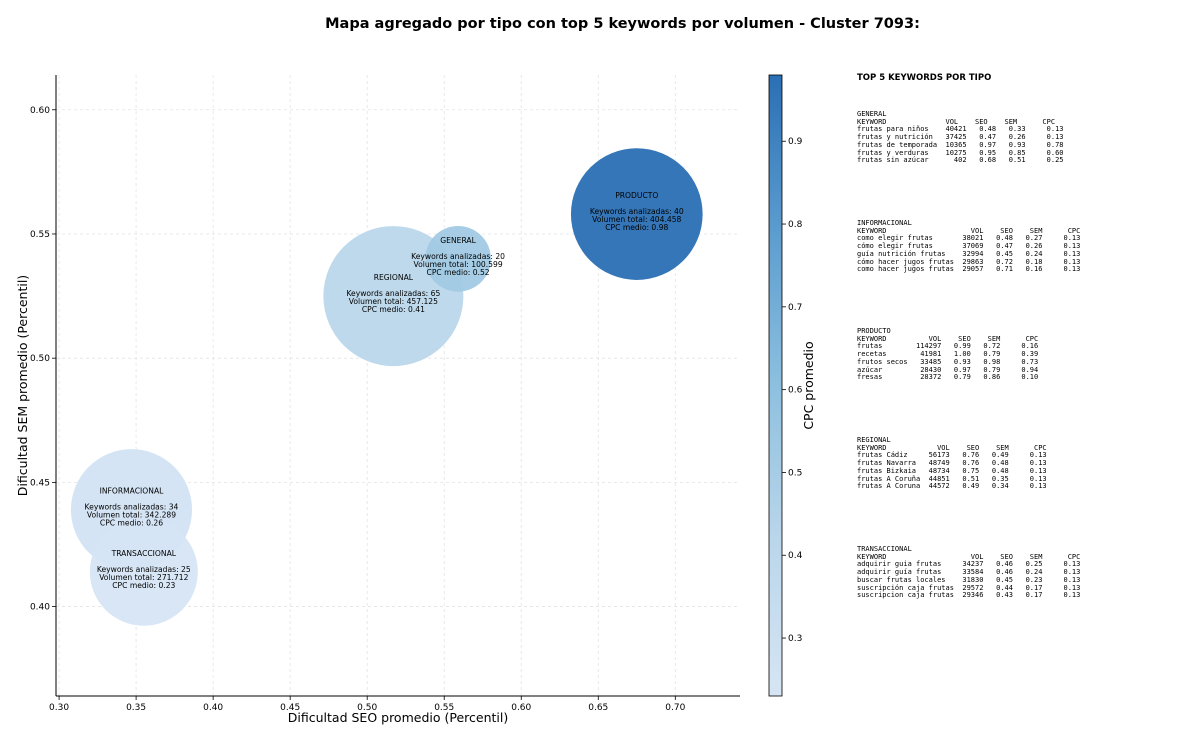  I want to click on bubble-stat: Keywords analizadas: 20, so click(458, 256).